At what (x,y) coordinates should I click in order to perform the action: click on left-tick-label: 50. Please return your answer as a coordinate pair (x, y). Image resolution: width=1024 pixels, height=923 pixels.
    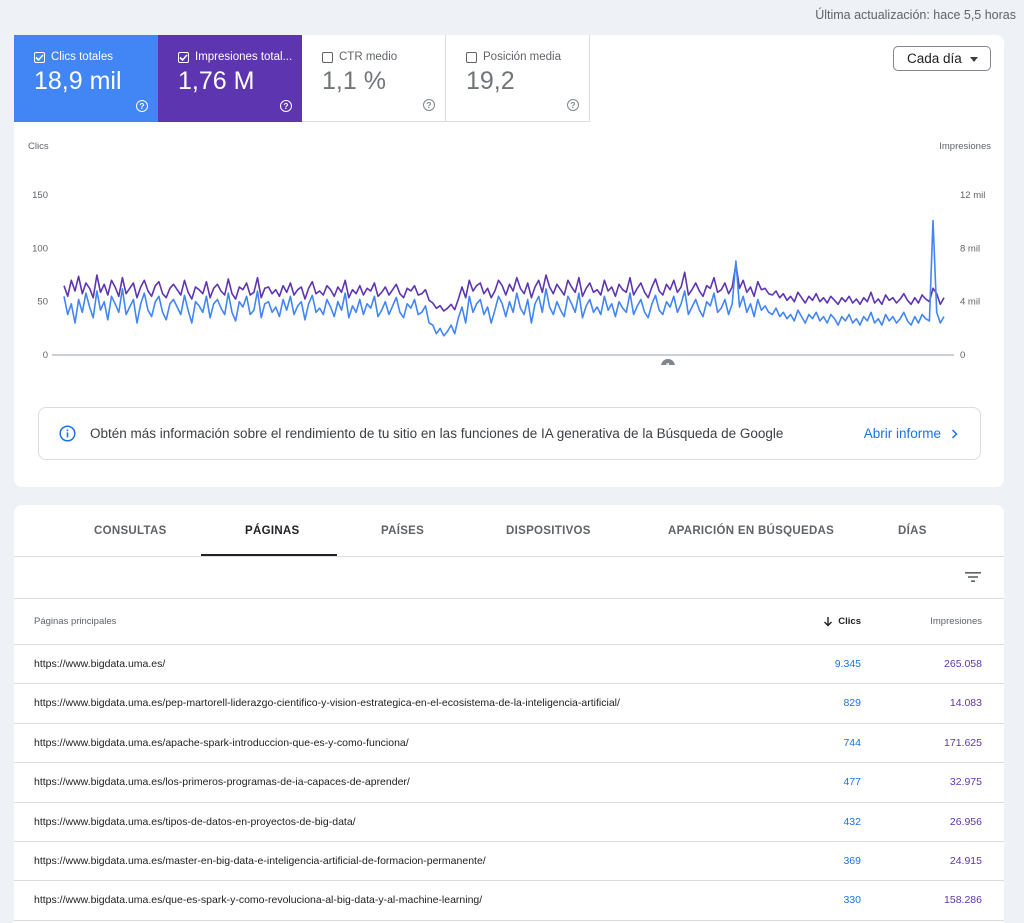
    Looking at the image, I should click on (42, 302).